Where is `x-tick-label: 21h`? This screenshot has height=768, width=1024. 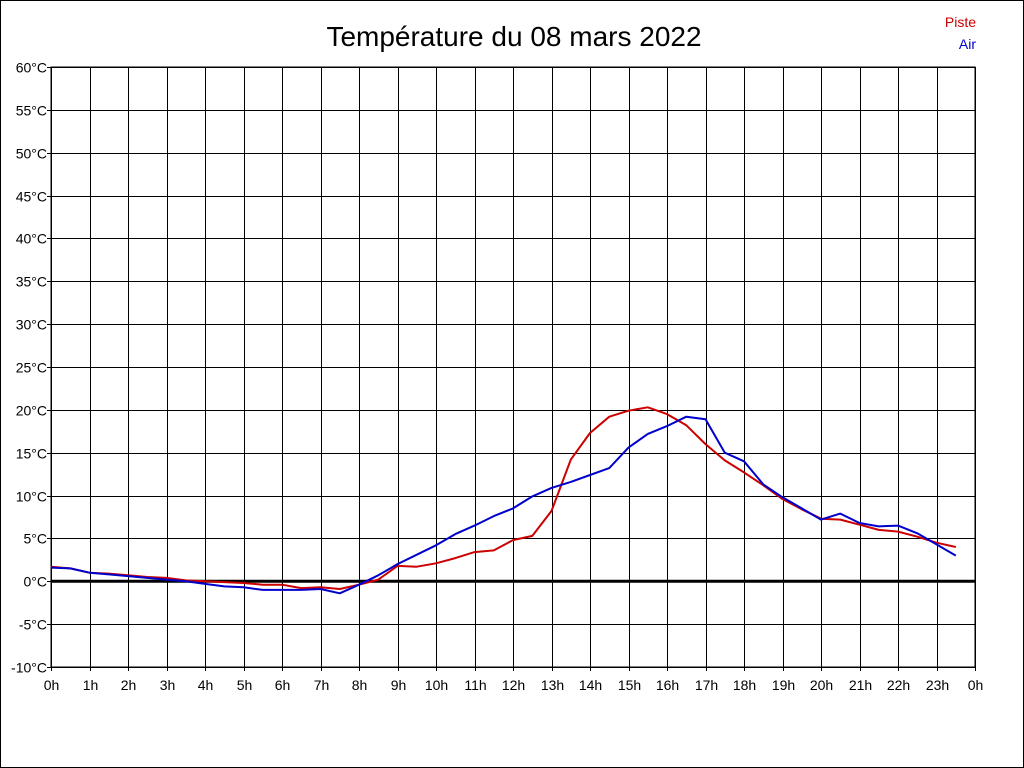 x-tick-label: 21h is located at coordinates (860, 685).